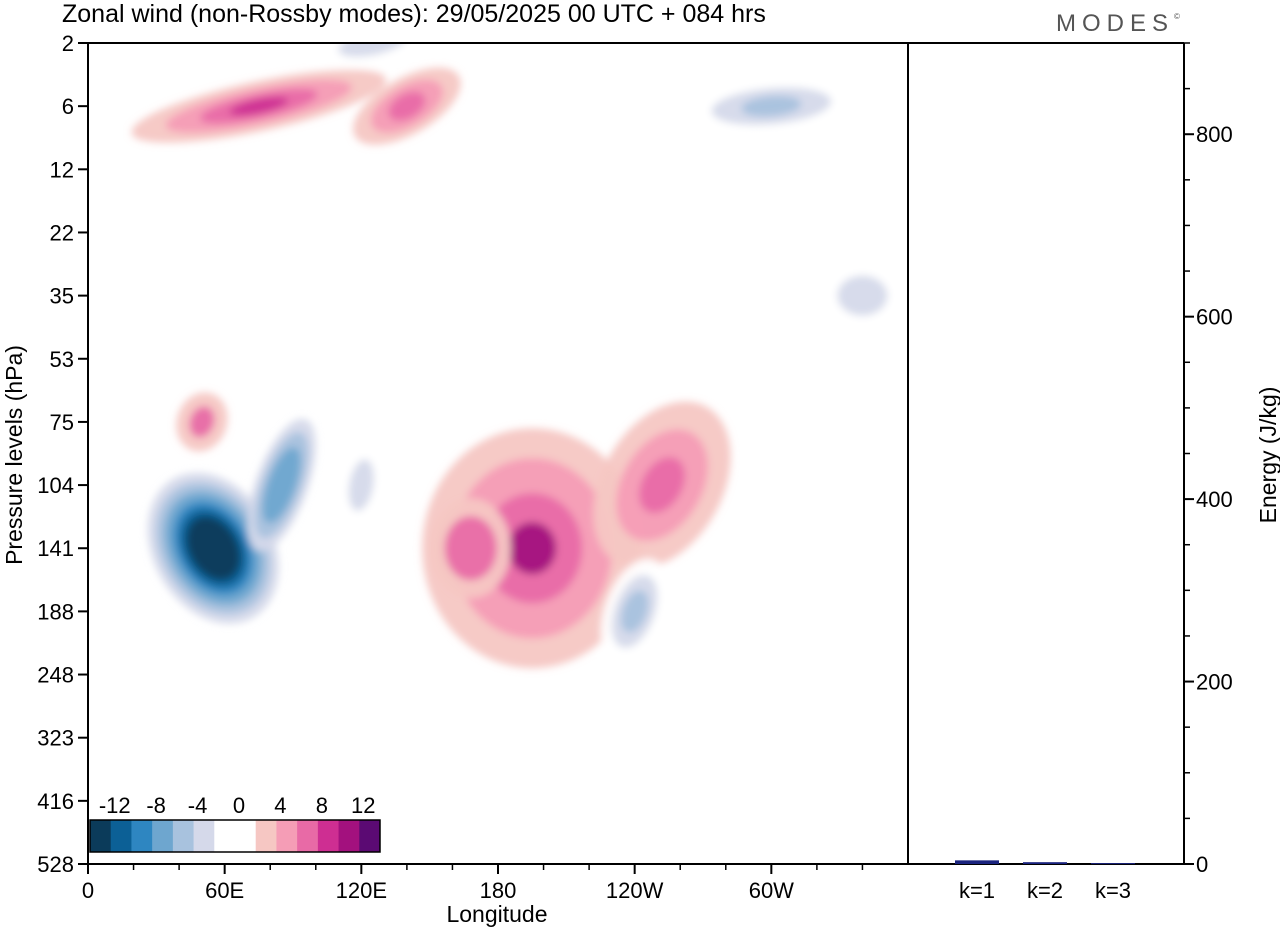  What do you see at coordinates (62, 422) in the screenshot?
I see `y-tick-label: 75` at bounding box center [62, 422].